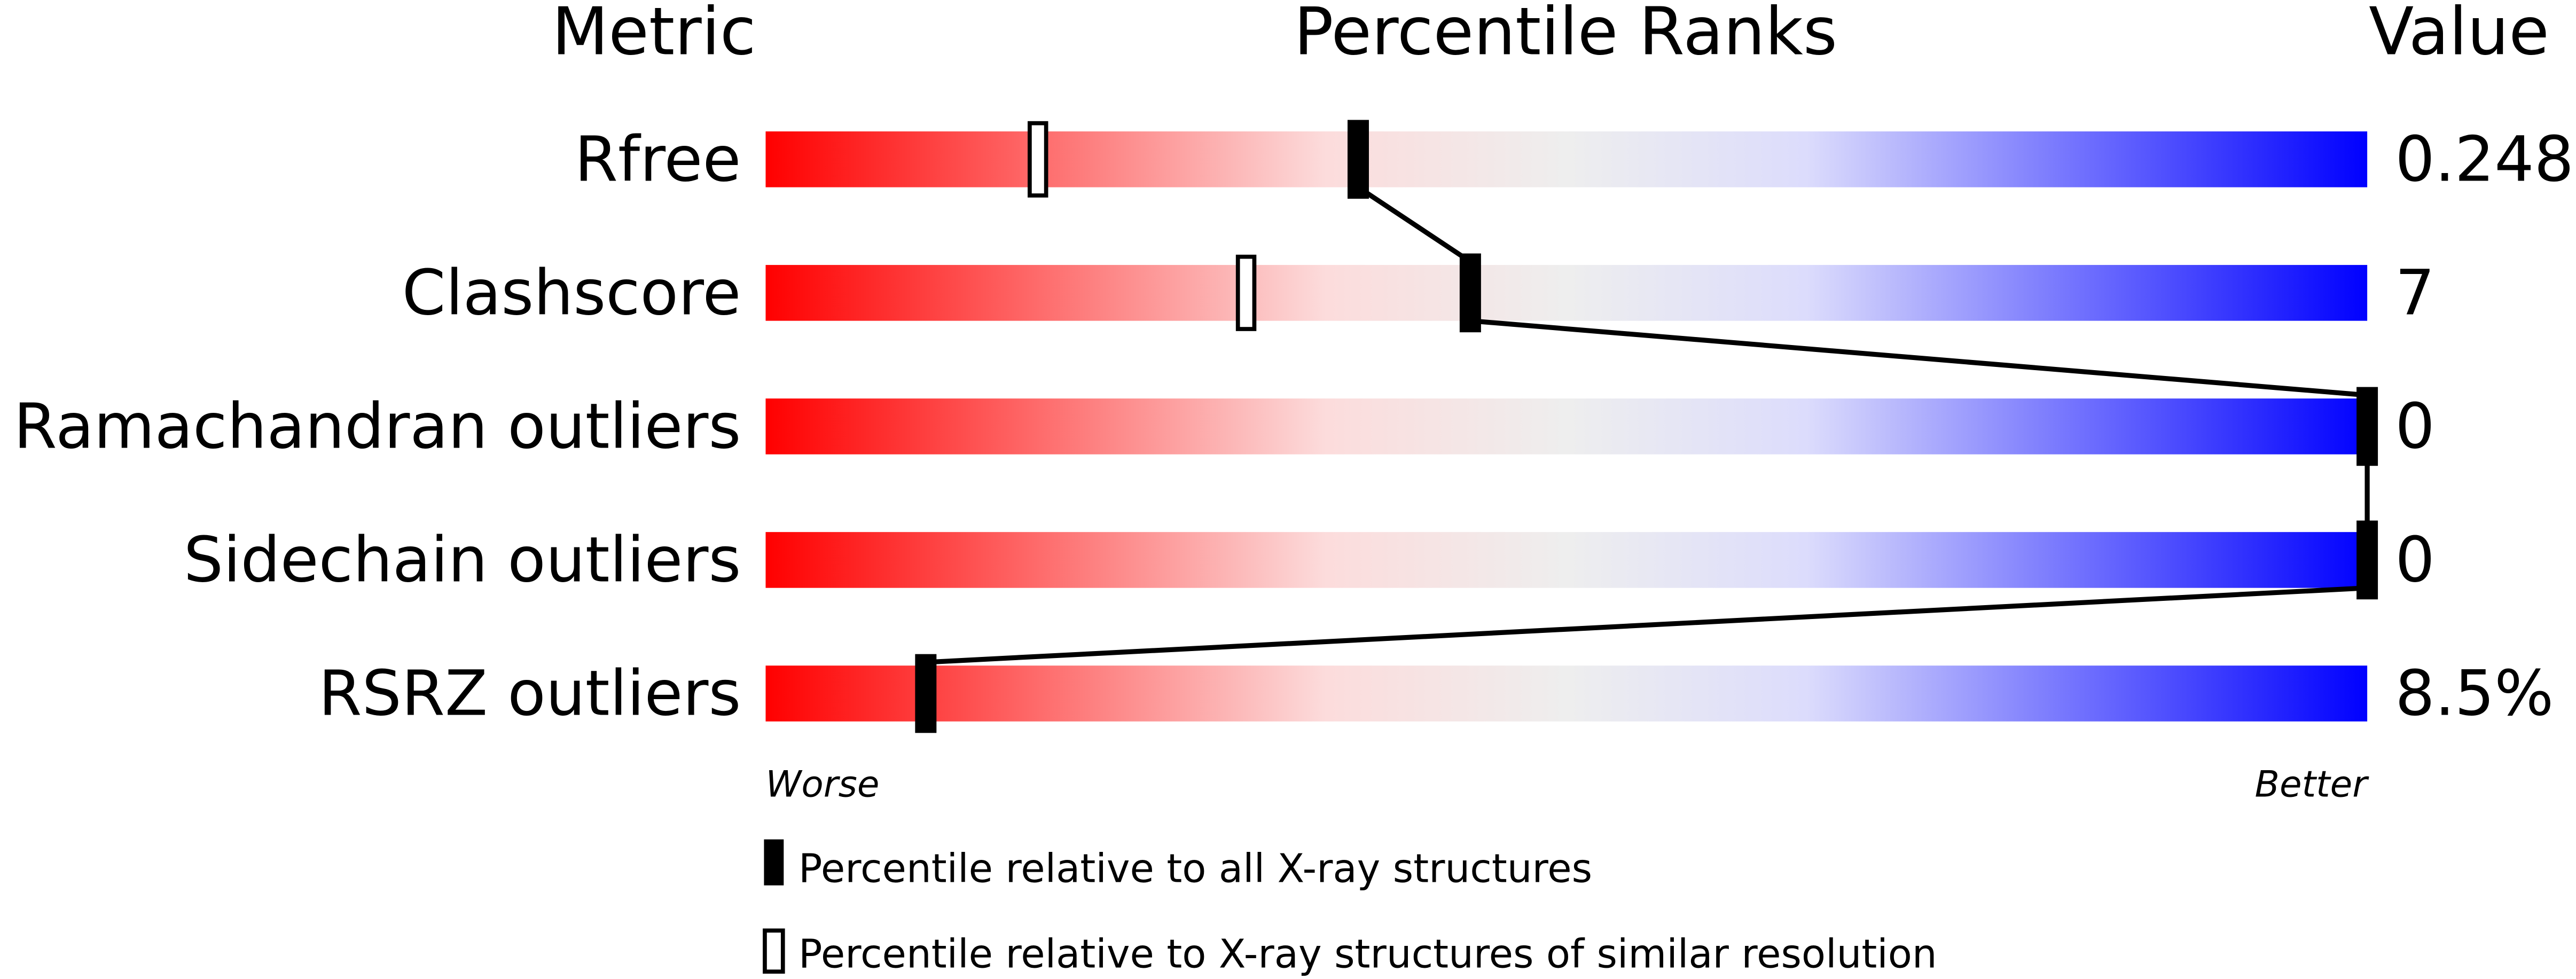 The width and height of the screenshot is (2576, 979). I want to click on metric-label: Rfree, so click(658, 159).